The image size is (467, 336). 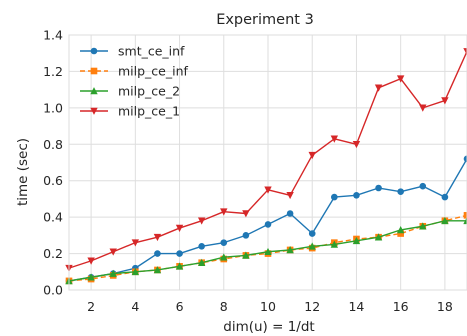 I want to click on legend-label: smt_ce_inf, so click(x=151, y=51).